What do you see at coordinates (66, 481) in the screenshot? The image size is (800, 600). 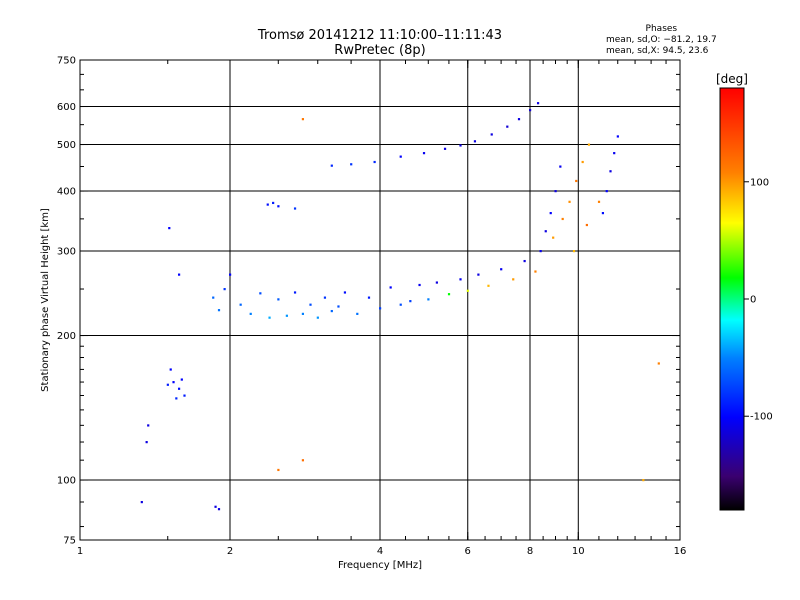 I see `y-tick-label: 100` at bounding box center [66, 481].